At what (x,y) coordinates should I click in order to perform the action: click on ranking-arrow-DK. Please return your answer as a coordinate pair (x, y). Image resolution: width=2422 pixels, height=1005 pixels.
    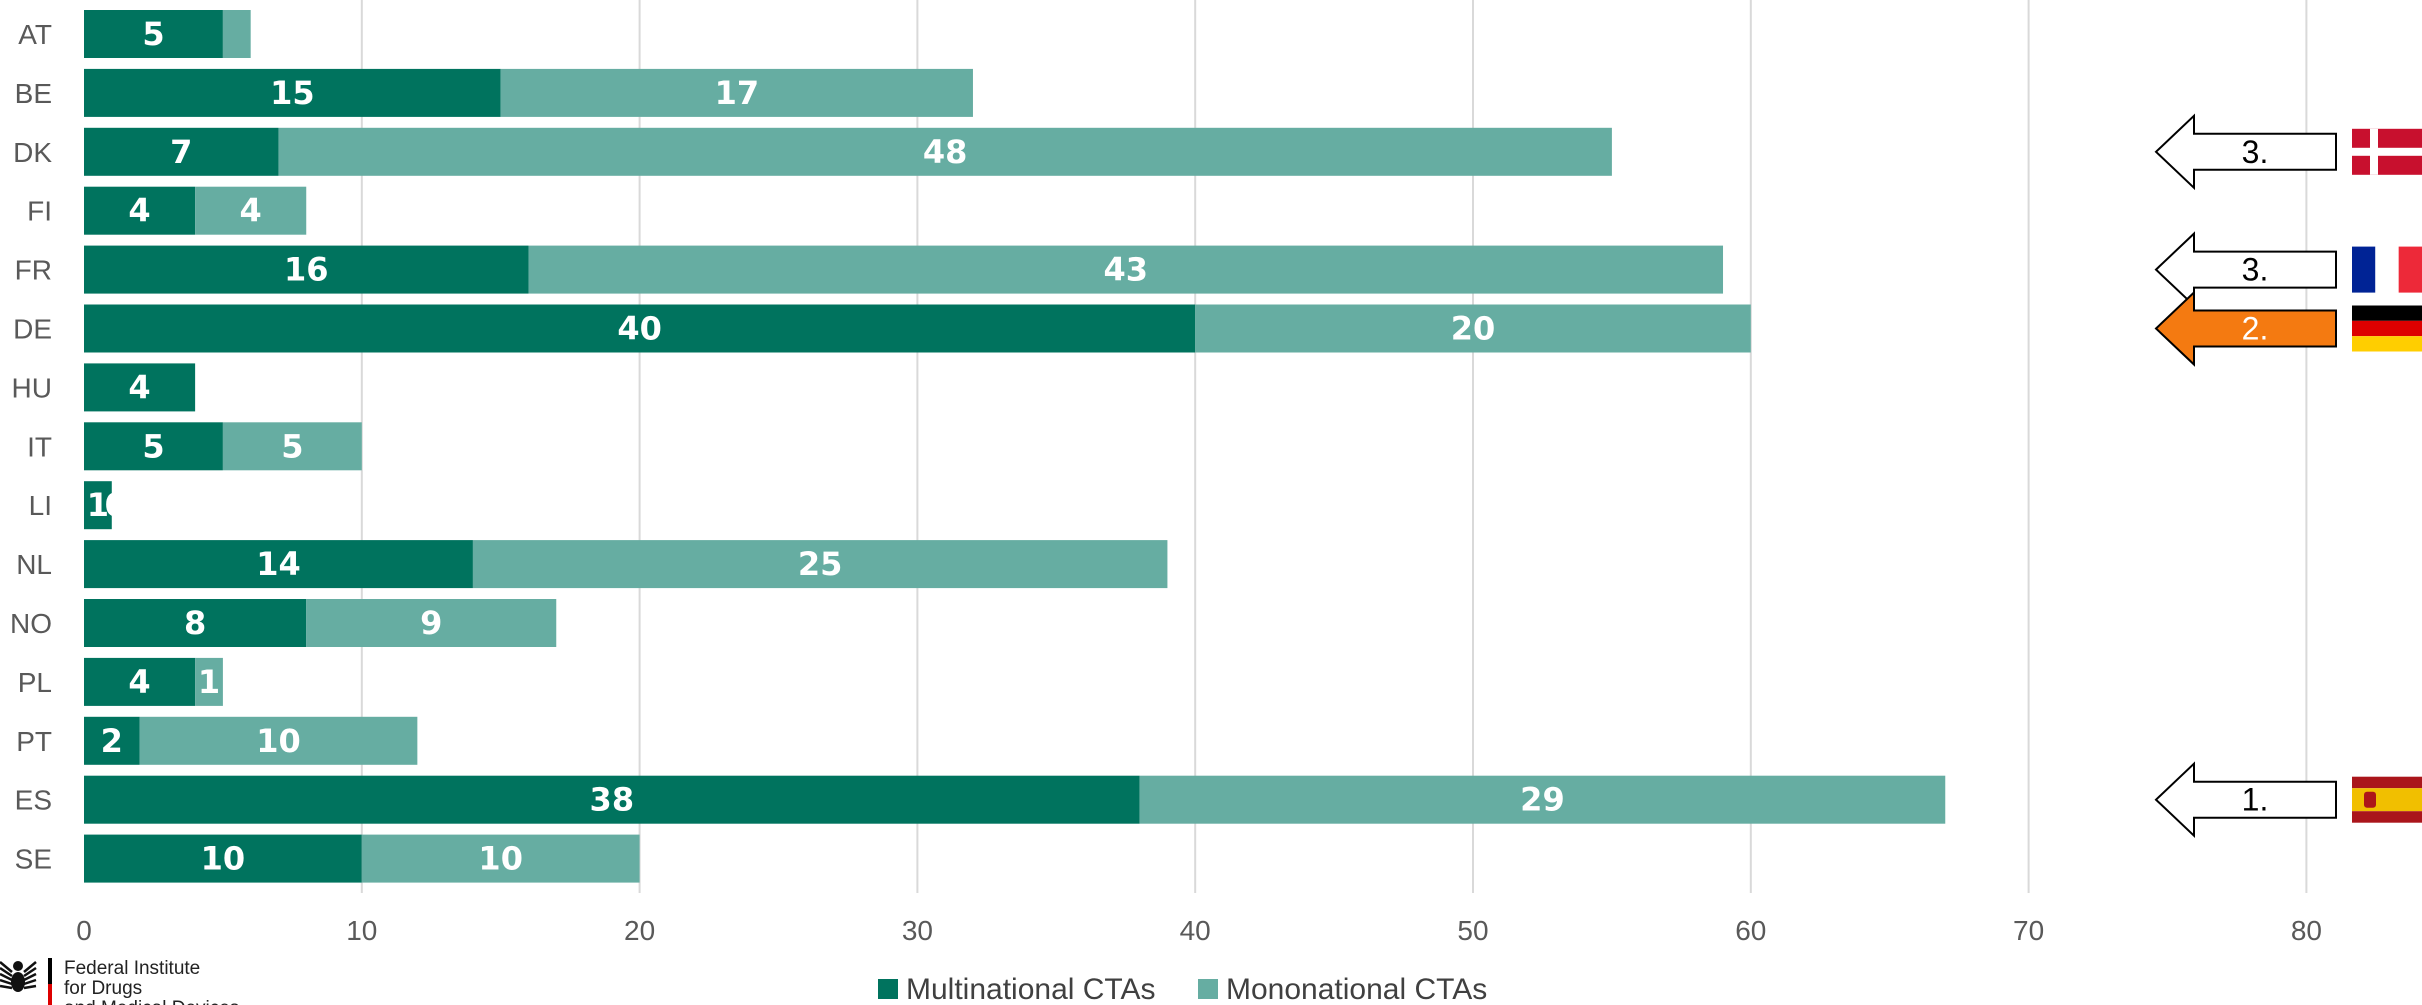
    Looking at the image, I should click on (2245, 152).